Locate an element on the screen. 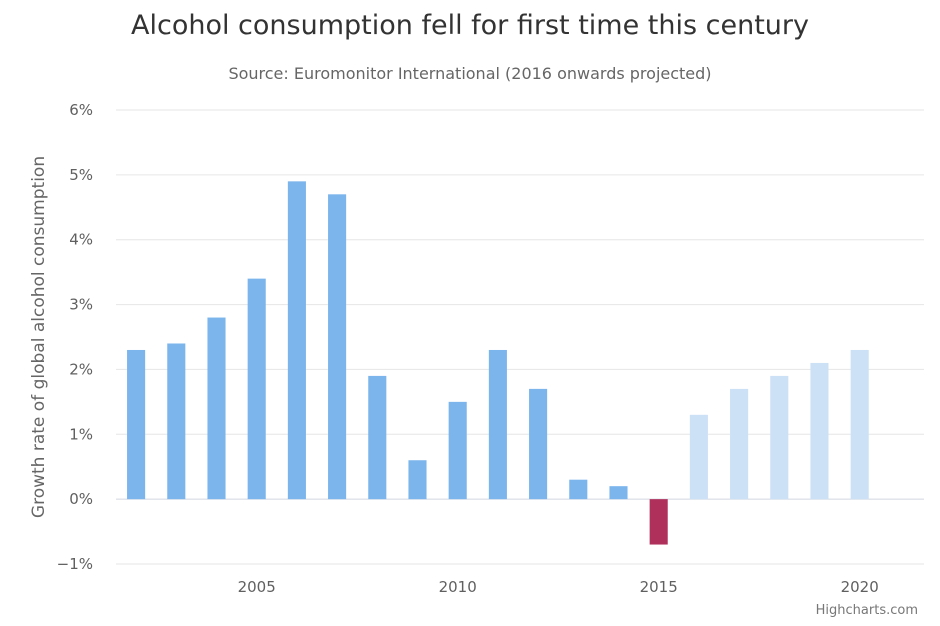  bar-2019 is located at coordinates (819, 431).